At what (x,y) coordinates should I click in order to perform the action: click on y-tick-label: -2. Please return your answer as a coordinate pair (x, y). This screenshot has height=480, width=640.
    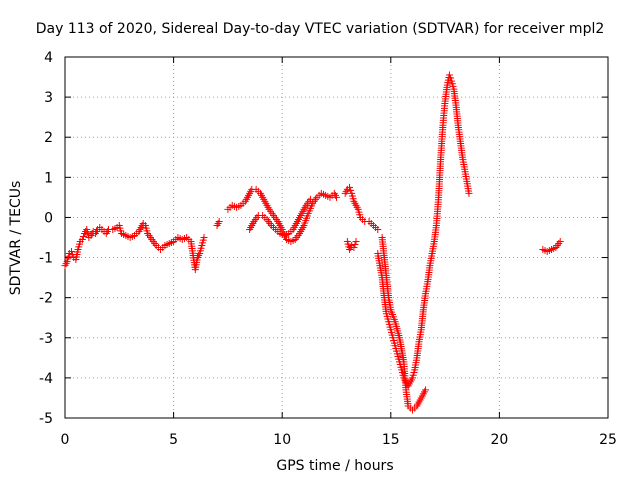
    Looking at the image, I should click on (46, 299).